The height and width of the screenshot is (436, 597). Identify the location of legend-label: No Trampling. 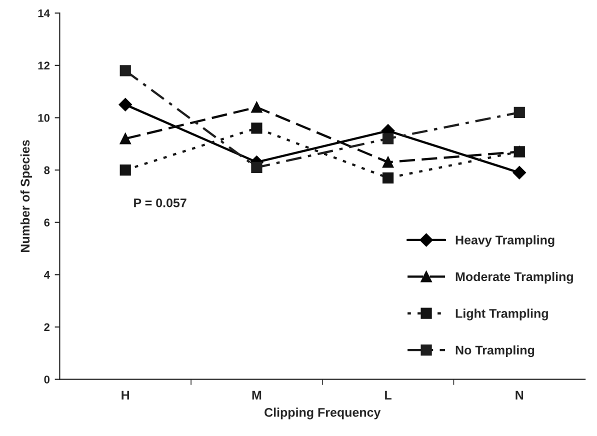
(495, 351).